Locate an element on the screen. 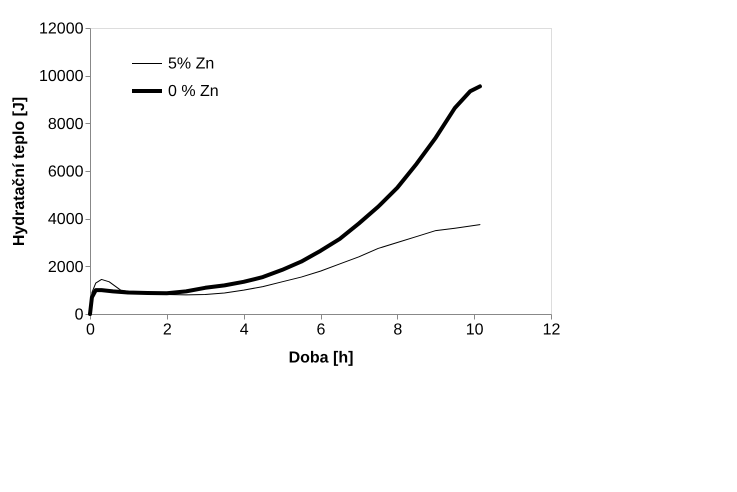  x-tick-label: 2 is located at coordinates (167, 330).